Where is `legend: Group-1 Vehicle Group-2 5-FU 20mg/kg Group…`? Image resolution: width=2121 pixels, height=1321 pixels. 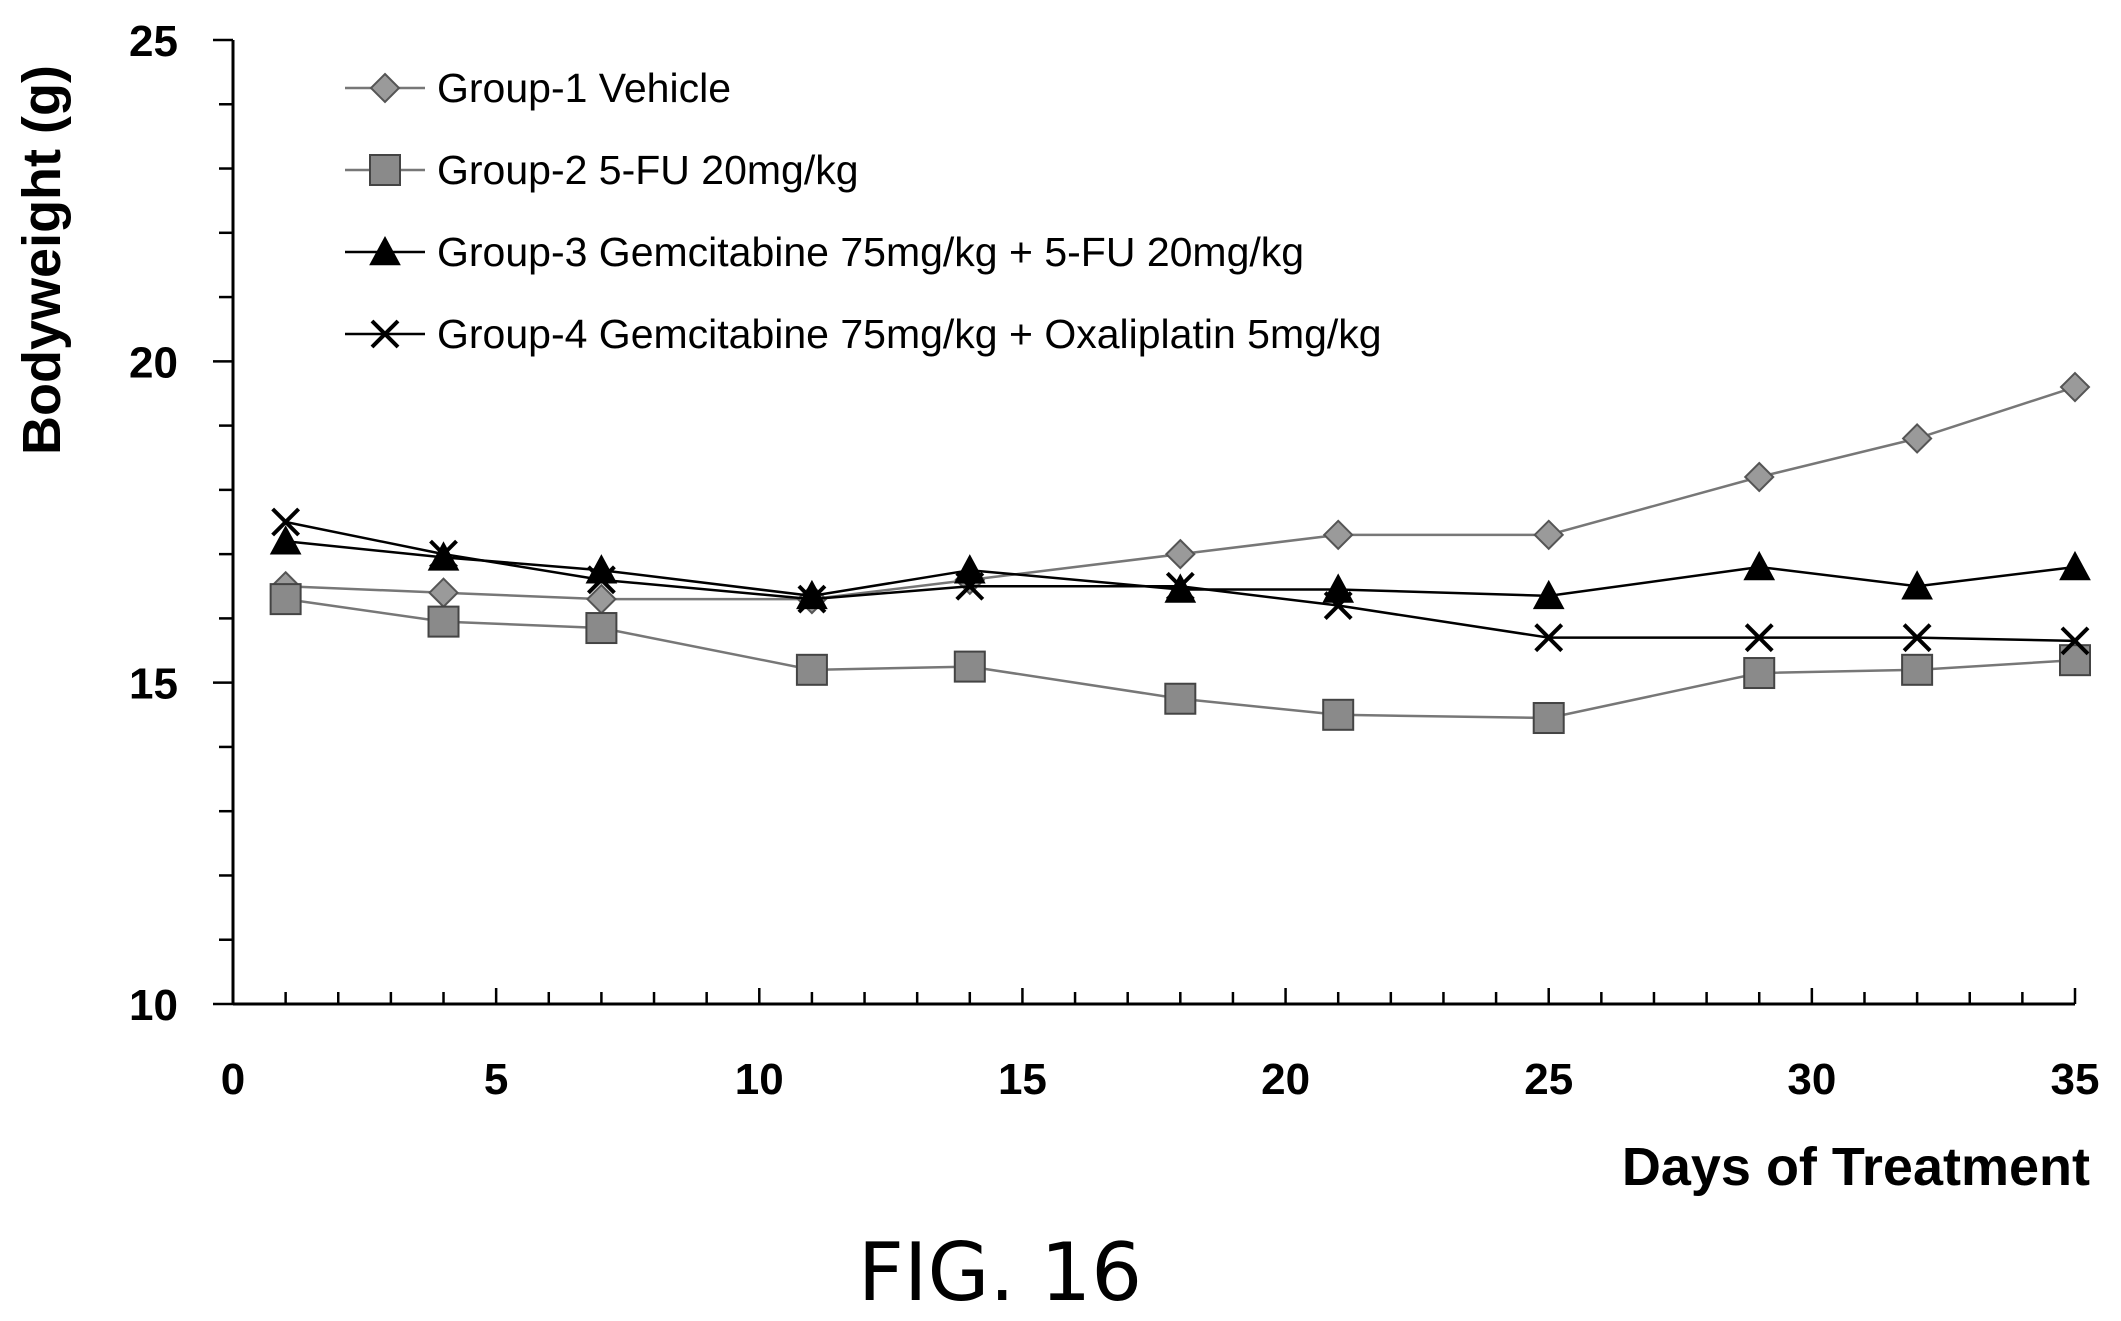 legend: Group-1 Vehicle Group-2 5-FU 20mg/kg Group… is located at coordinates (863, 211).